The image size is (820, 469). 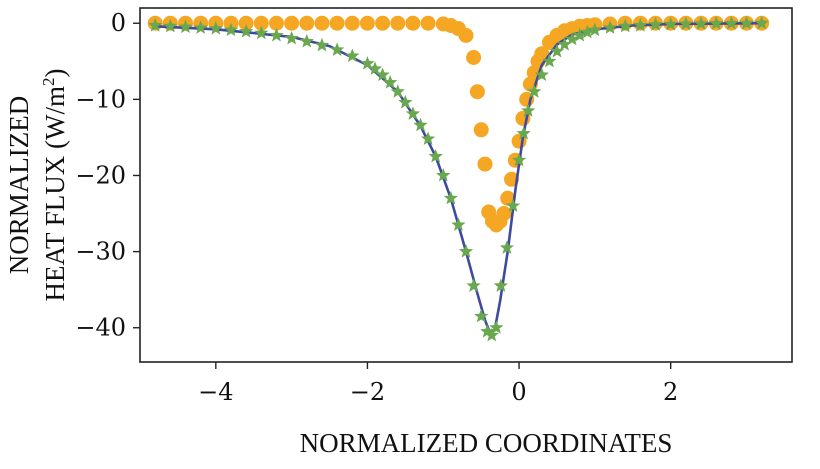 What do you see at coordinates (118, 23) in the screenshot?
I see `y-tick-label: 0` at bounding box center [118, 23].